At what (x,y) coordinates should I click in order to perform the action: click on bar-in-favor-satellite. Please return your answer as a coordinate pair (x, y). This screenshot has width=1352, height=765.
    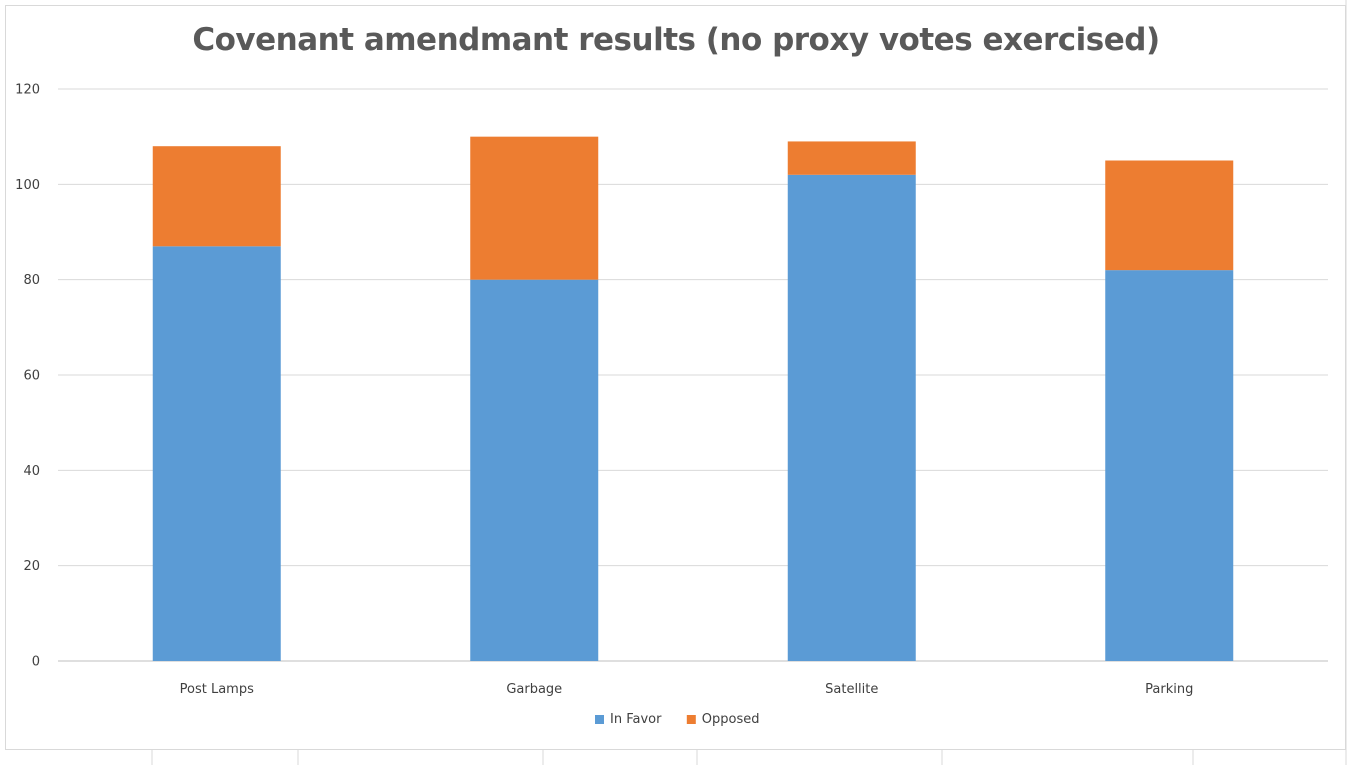
    Looking at the image, I should click on (851, 418).